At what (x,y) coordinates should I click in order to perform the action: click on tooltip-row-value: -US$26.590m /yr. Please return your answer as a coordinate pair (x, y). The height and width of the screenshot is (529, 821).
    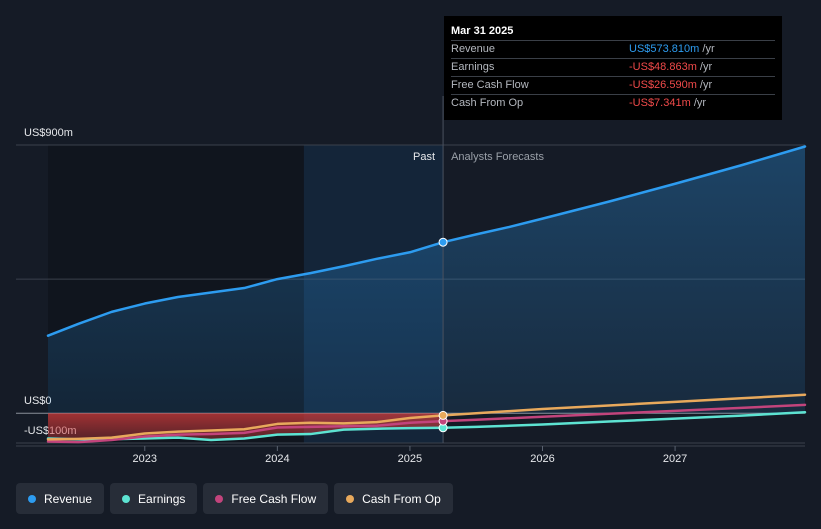
    Looking at the image, I should click on (702, 85).